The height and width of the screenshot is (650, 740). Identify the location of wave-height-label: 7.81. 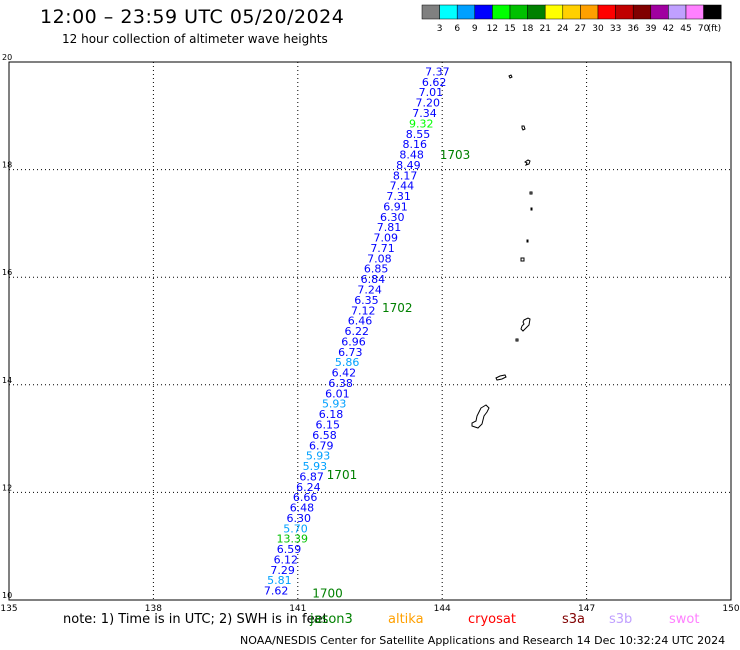
(389, 227).